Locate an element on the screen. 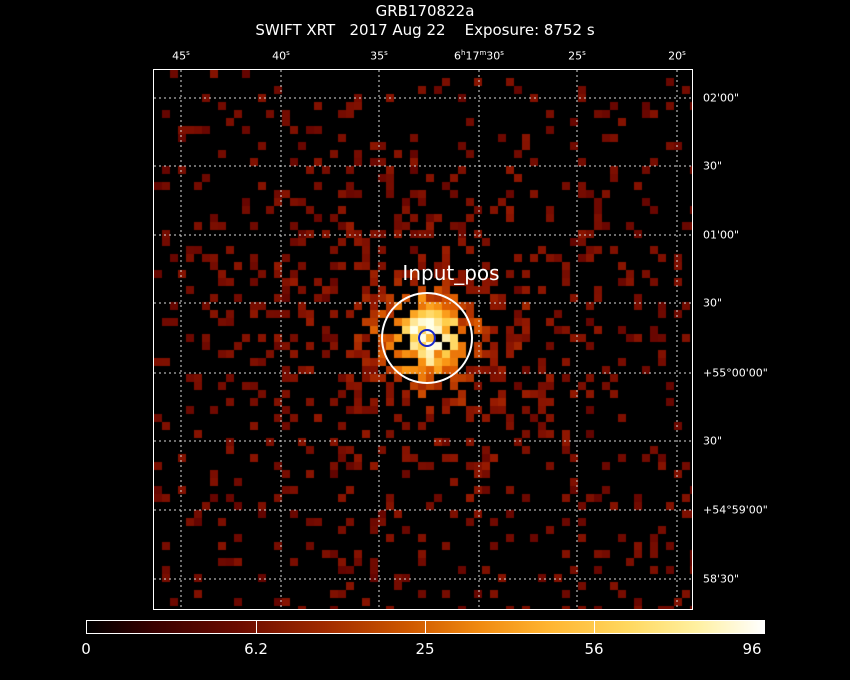 This screenshot has width=850, height=680. dec-label-4: +55°00'00" is located at coordinates (735, 373).